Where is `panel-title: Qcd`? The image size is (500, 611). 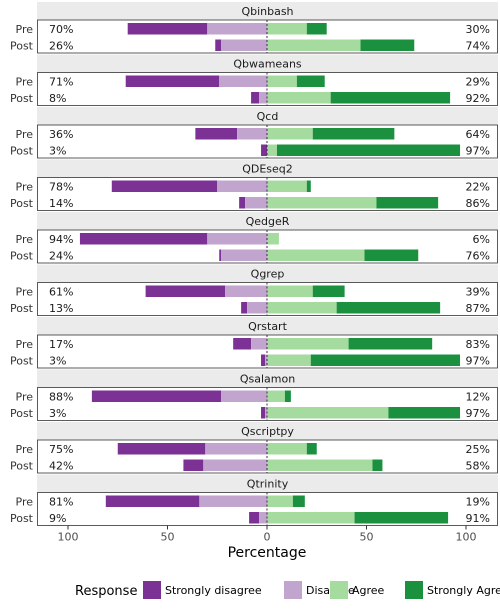
panel-title: Qcd is located at coordinates (268, 116).